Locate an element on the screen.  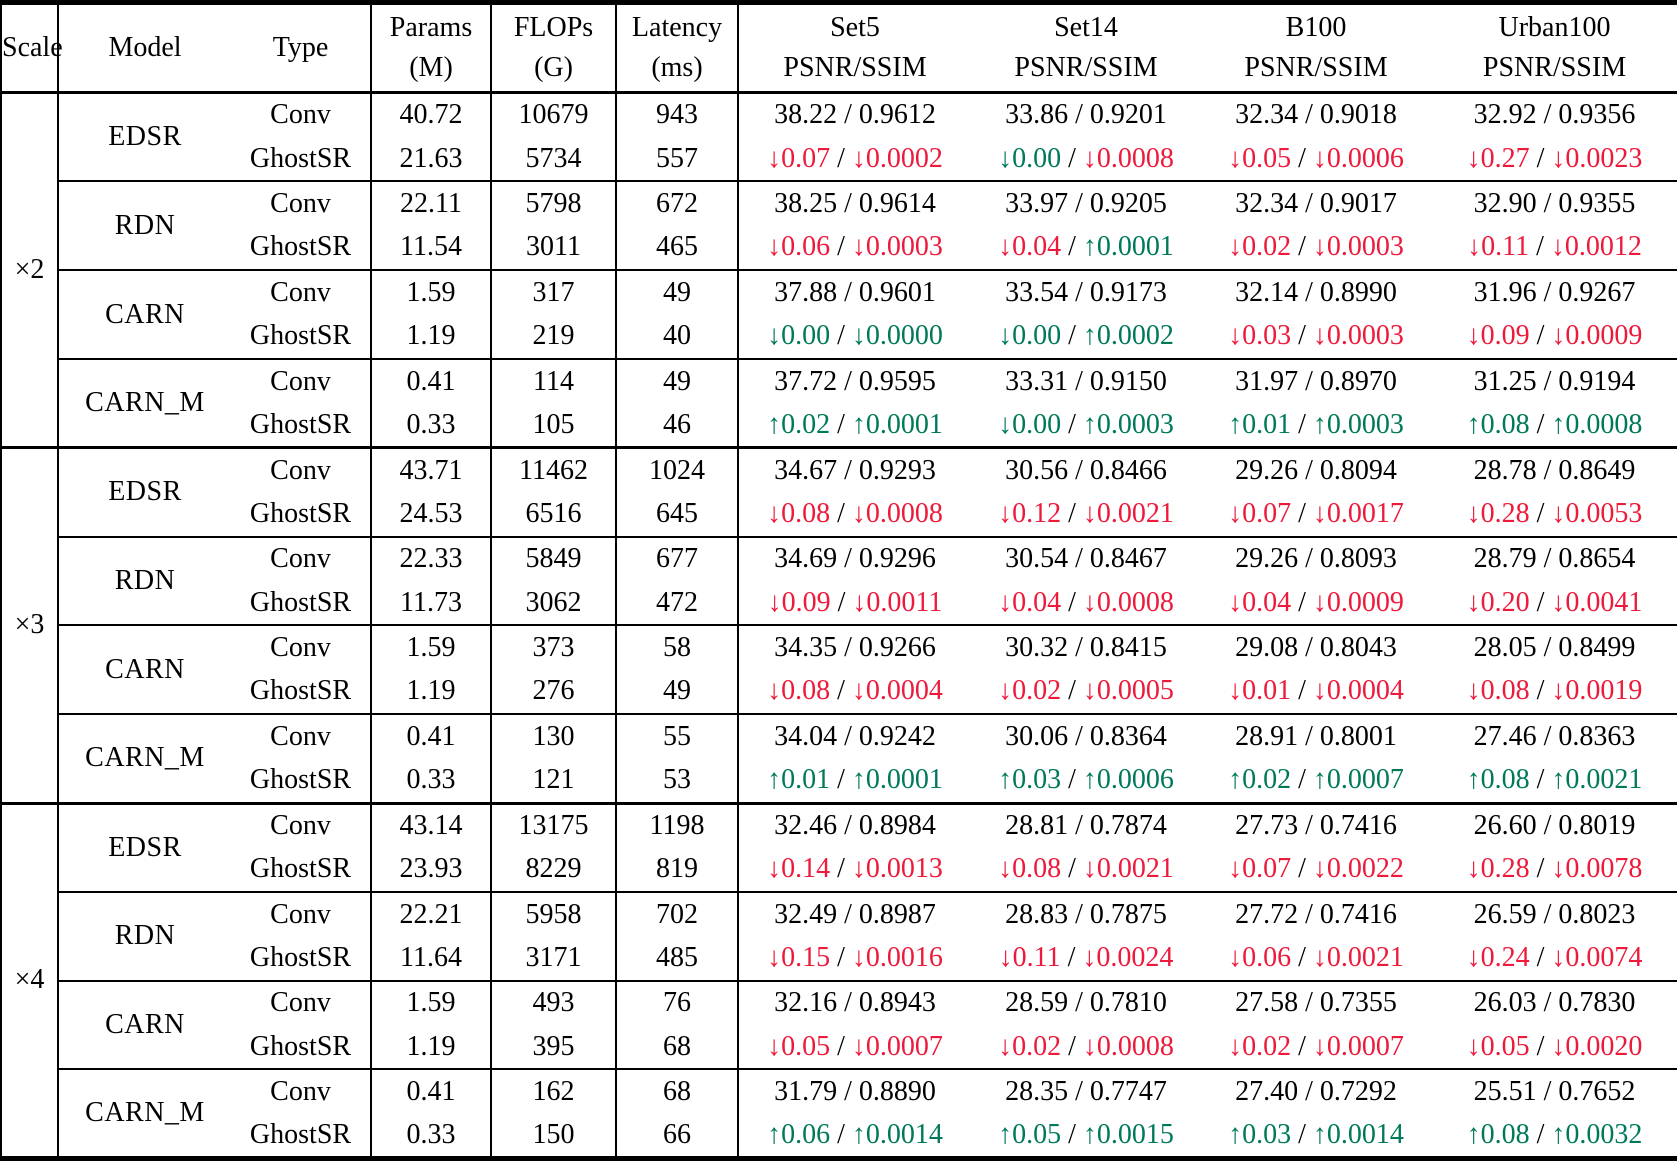
benchmark-cell: 32.46 / 0.8984 is located at coordinates (854, 824).